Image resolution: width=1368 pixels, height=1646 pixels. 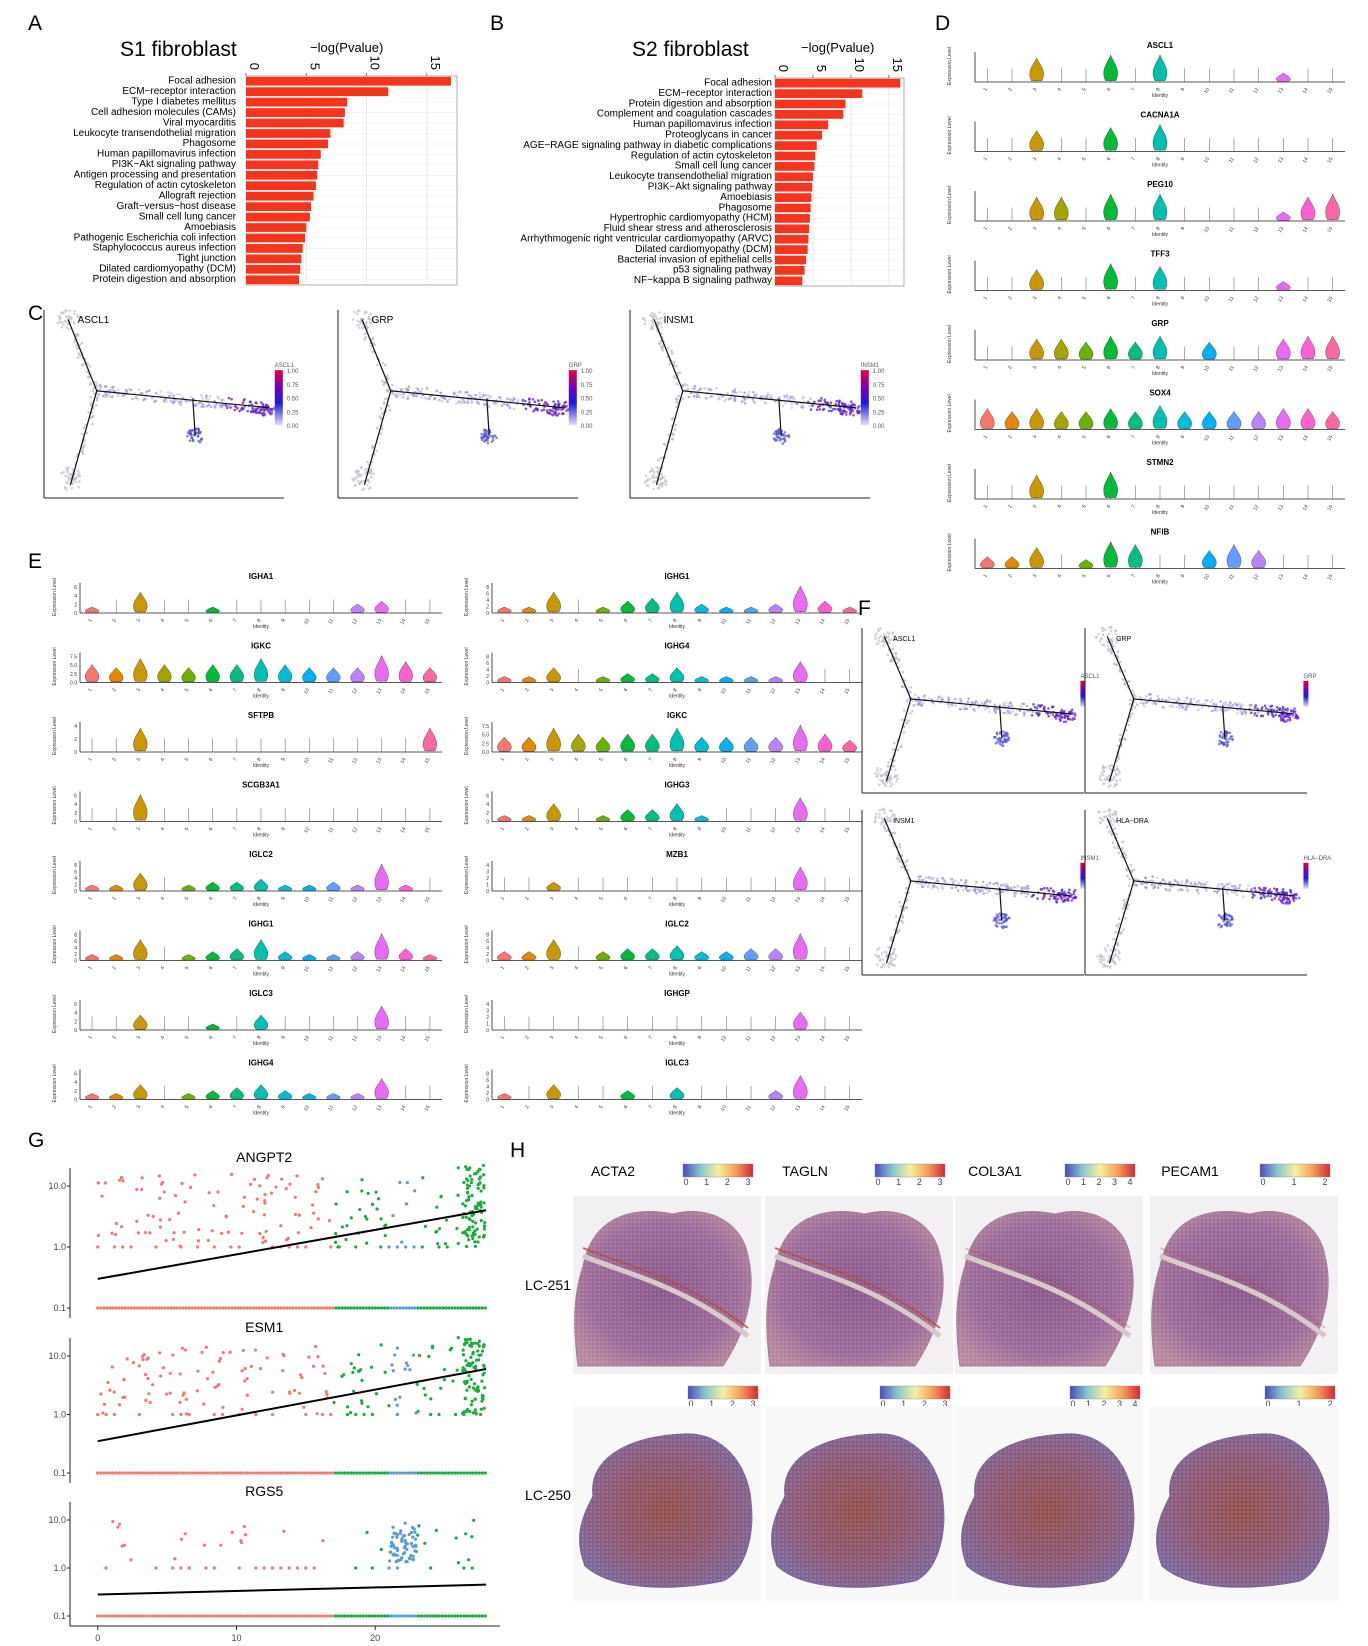 I want to click on y-tick-label: 6, so click(x=487, y=942).